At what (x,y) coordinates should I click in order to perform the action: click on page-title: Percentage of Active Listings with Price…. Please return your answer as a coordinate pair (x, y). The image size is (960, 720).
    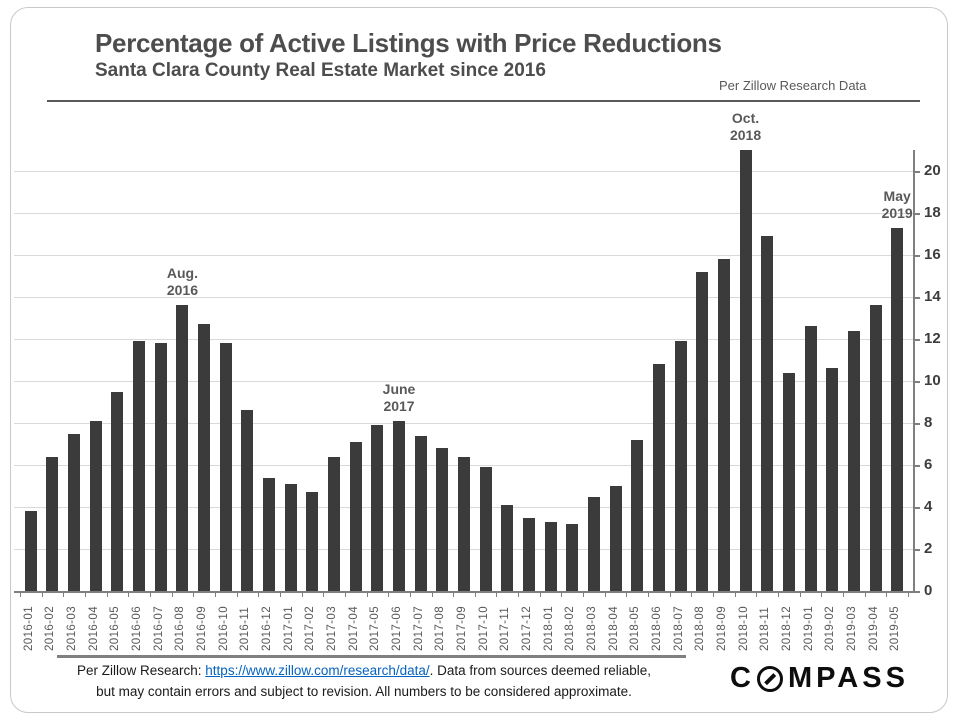
    Looking at the image, I should click on (408, 43).